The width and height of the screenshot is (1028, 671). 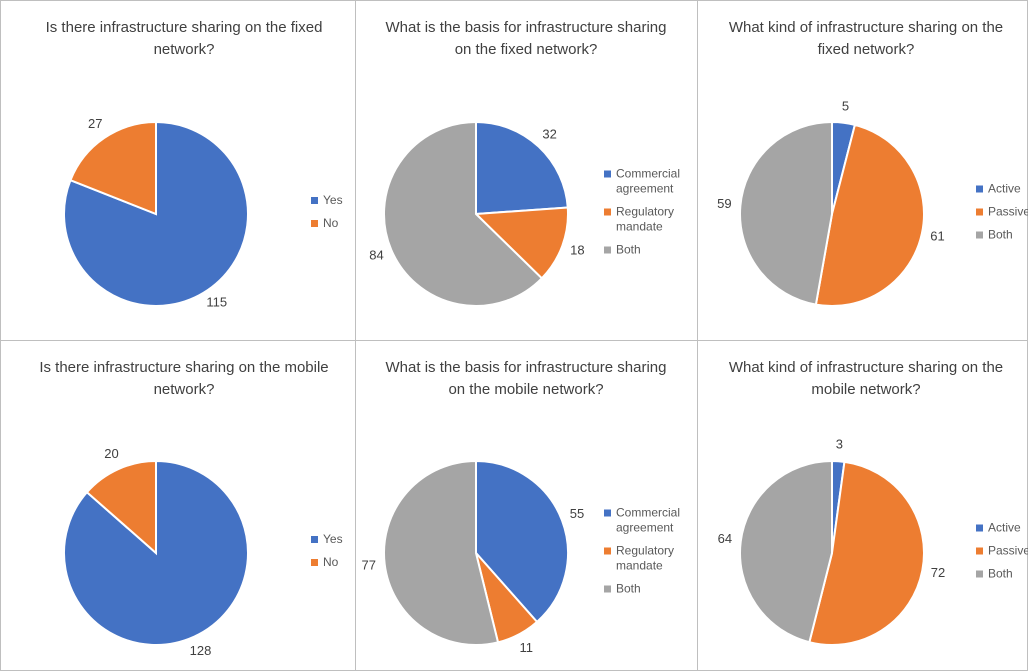 I want to click on data-label: 72, so click(x=938, y=572).